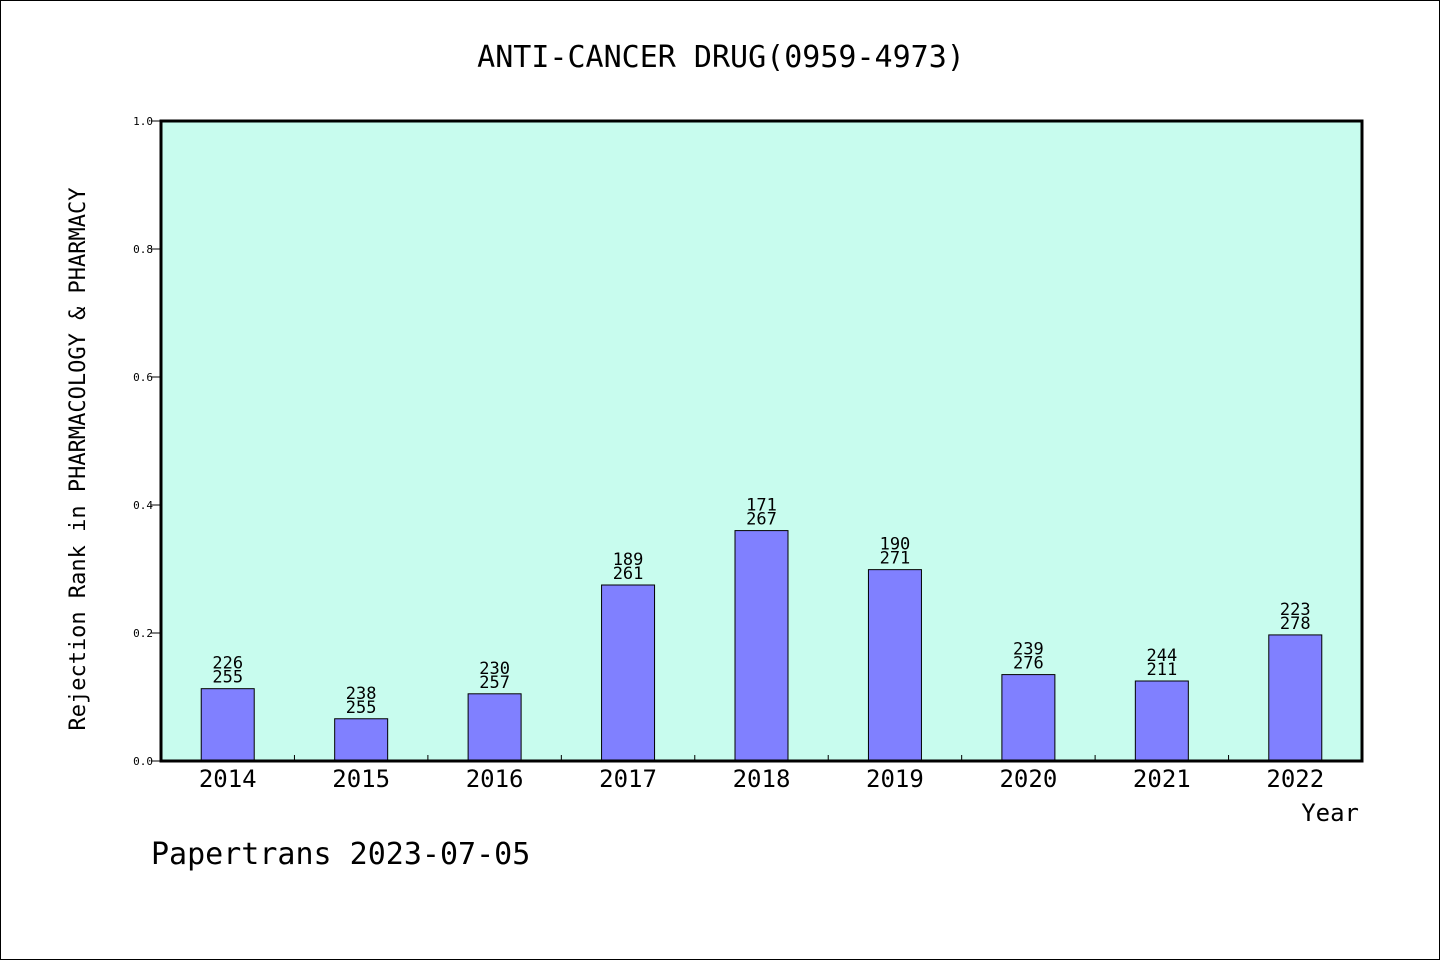  I want to click on y-tick-label: 0.2, so click(143, 633).